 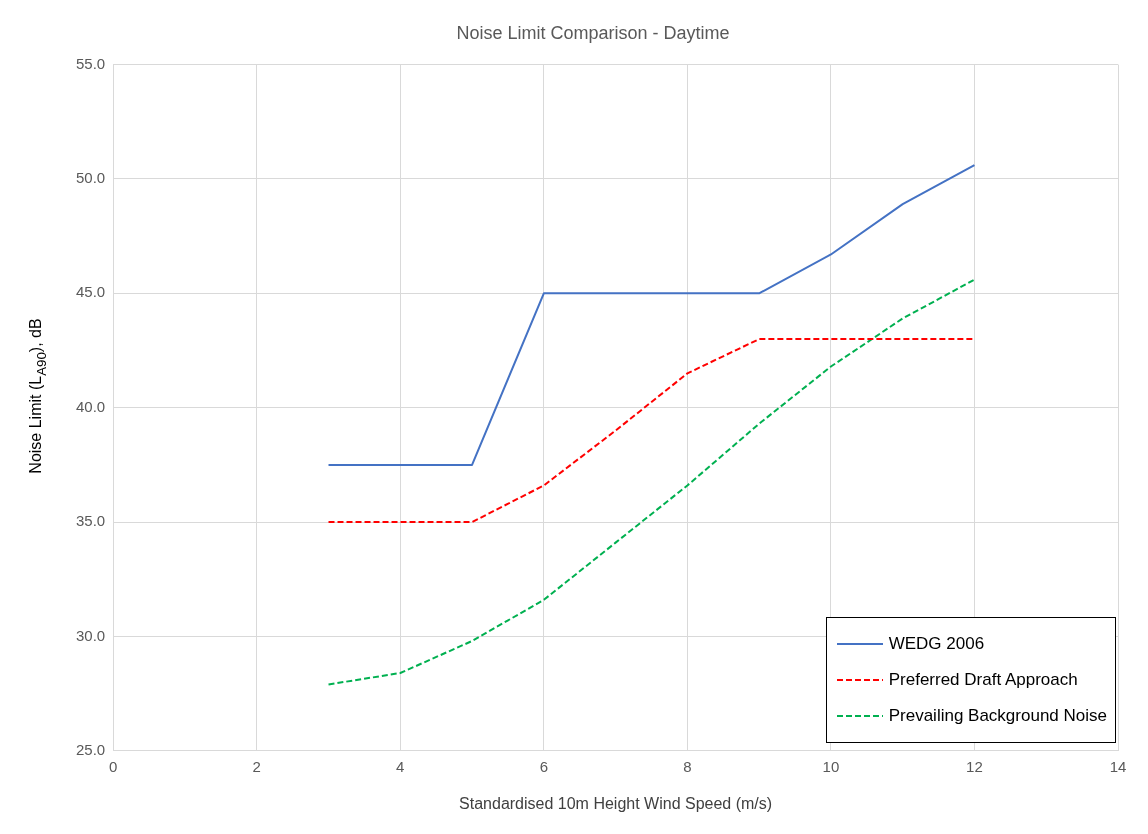 What do you see at coordinates (256, 766) in the screenshot?
I see `x-tick-label: 2` at bounding box center [256, 766].